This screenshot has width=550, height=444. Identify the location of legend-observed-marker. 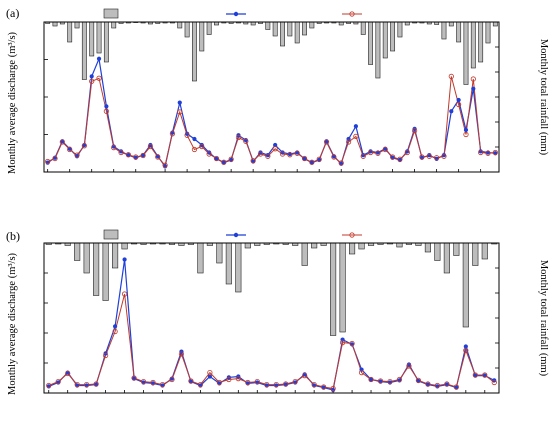
(236, 14).